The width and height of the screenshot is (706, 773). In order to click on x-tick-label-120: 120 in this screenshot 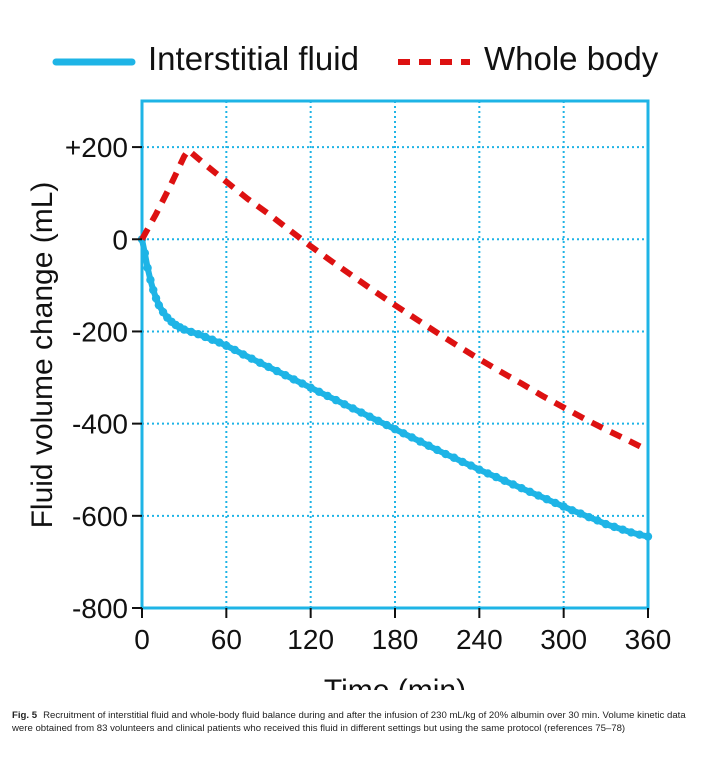, I will do `click(310, 639)`.